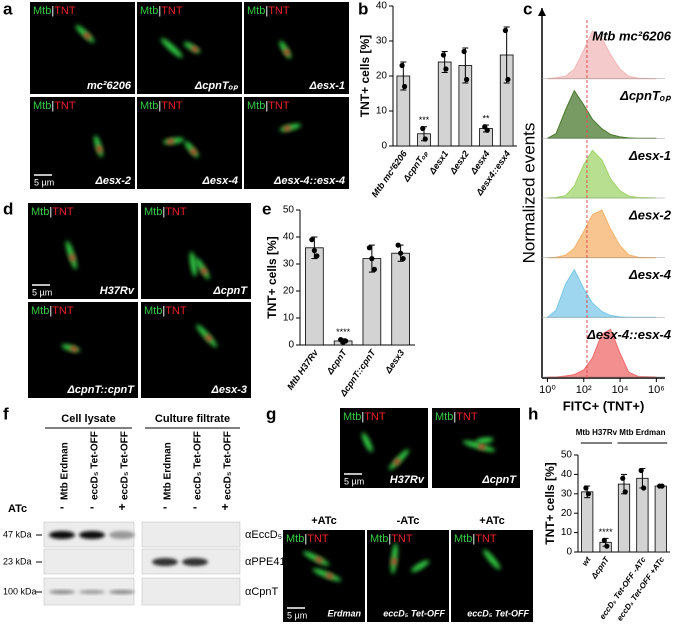 The image size is (675, 629). What do you see at coordinates (65, 471) in the screenshot?
I see `lane-label: Mtb Erdman` at bounding box center [65, 471].